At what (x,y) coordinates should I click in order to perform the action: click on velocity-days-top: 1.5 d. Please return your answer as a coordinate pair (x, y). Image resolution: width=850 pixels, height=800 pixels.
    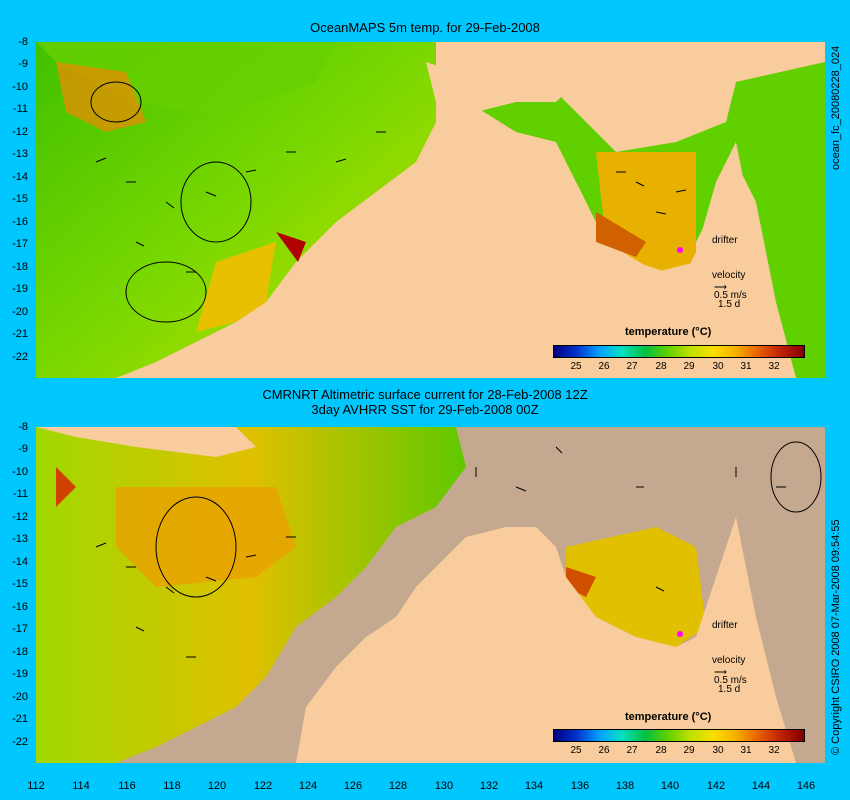
    Looking at the image, I should click on (729, 304).